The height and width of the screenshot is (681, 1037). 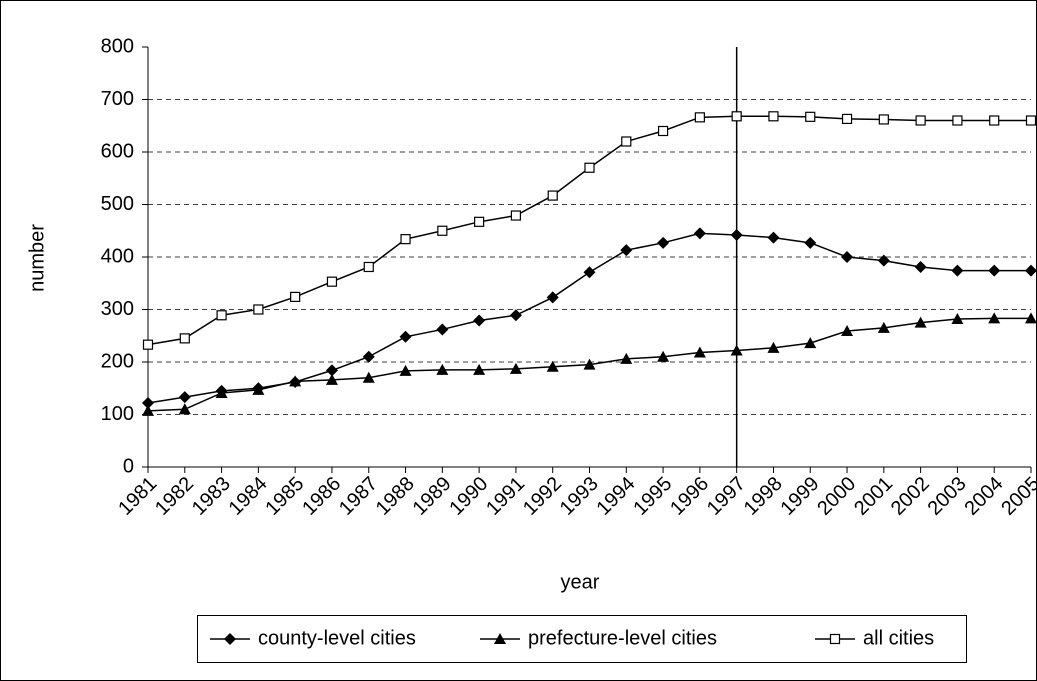 What do you see at coordinates (622, 638) in the screenshot?
I see `legend-label: prefecture-level cities` at bounding box center [622, 638].